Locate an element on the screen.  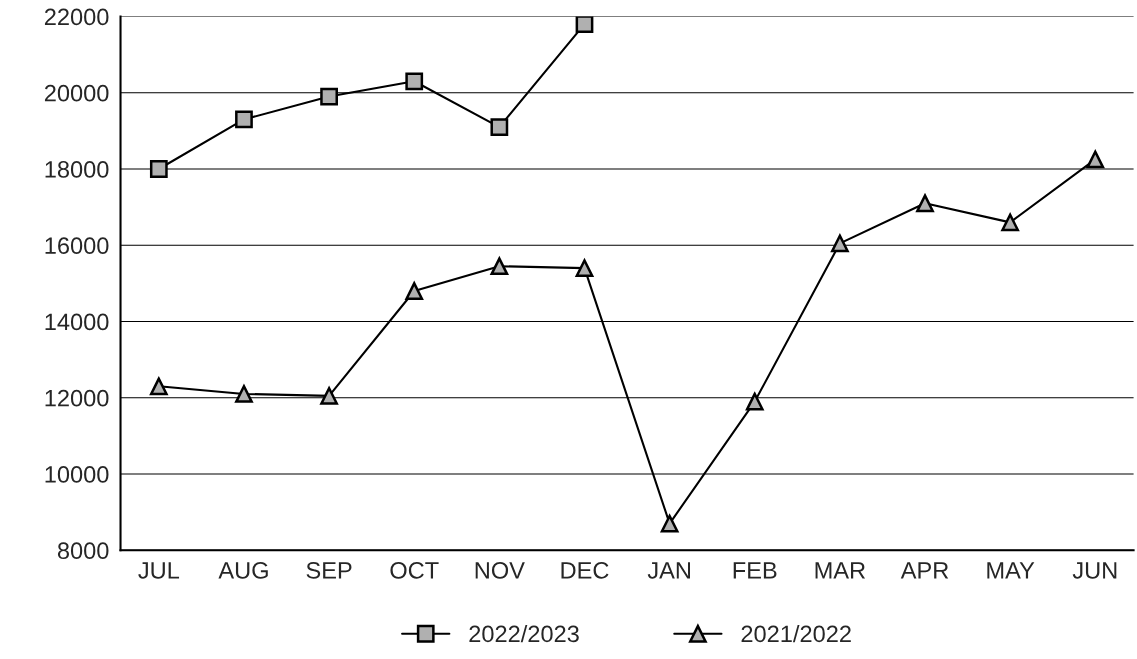
x-tick-label: APR is located at coordinates (924, 570).